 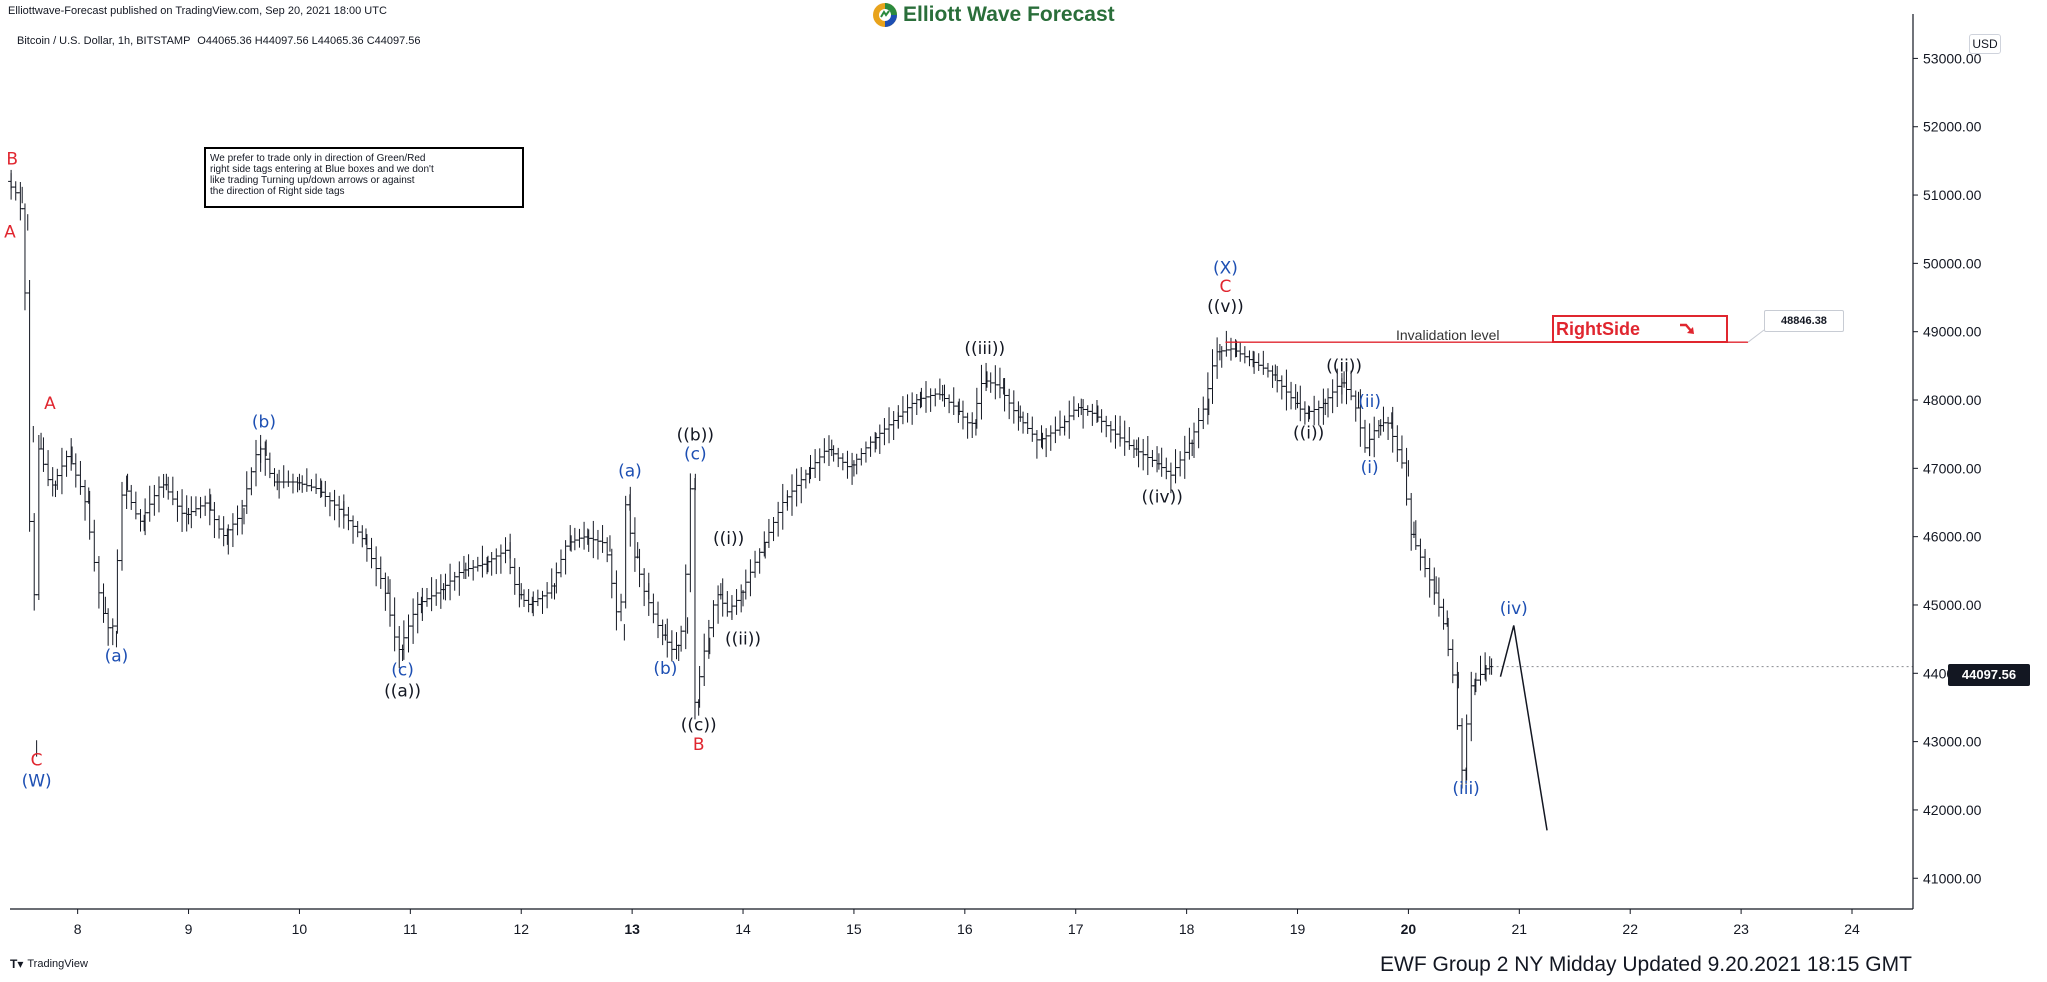 What do you see at coordinates (1952, 605) in the screenshot?
I see `y-tick-label: 45000.00` at bounding box center [1952, 605].